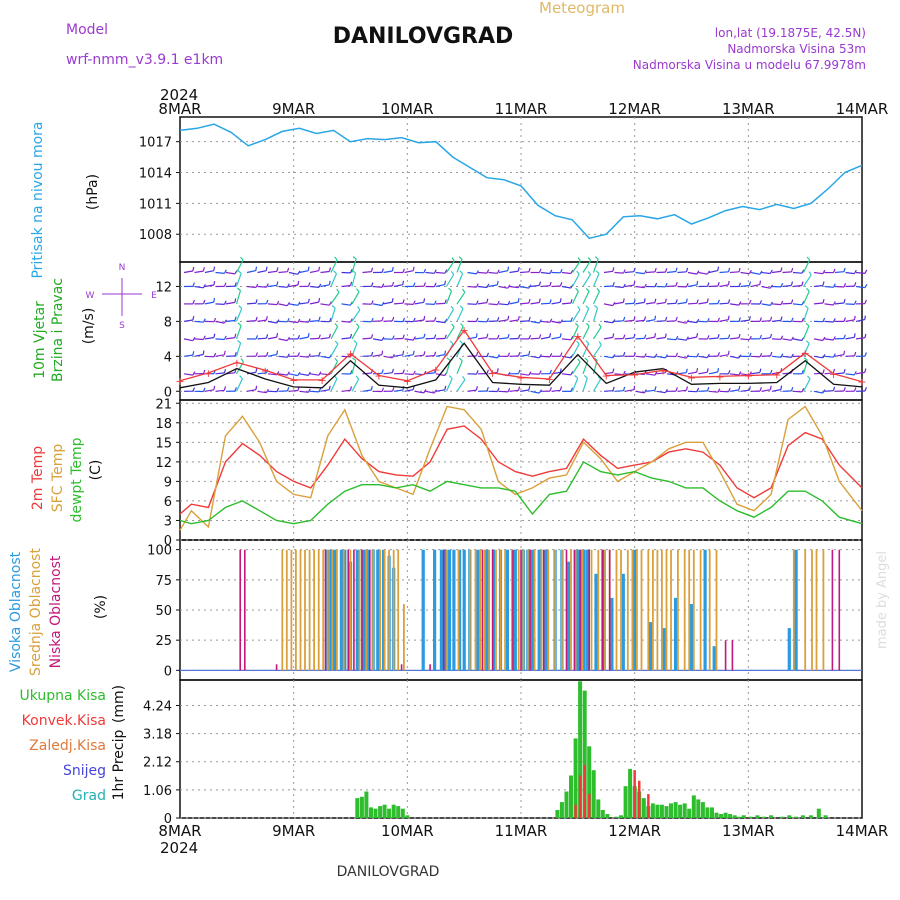  Describe the element at coordinates (154, 296) in the screenshot. I see `compass-label: E` at that location.